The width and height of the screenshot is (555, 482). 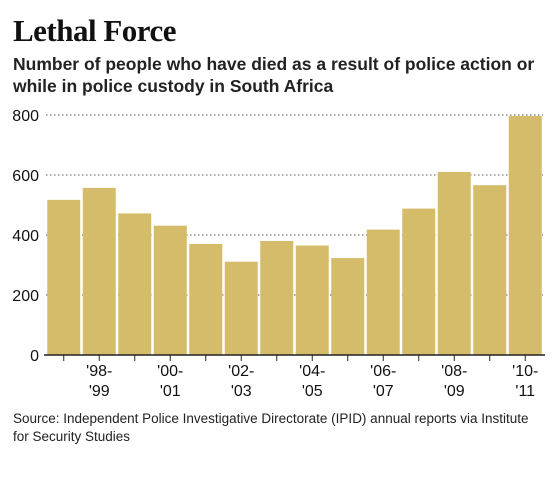 I want to click on x-tick-label: '03, so click(x=241, y=391).